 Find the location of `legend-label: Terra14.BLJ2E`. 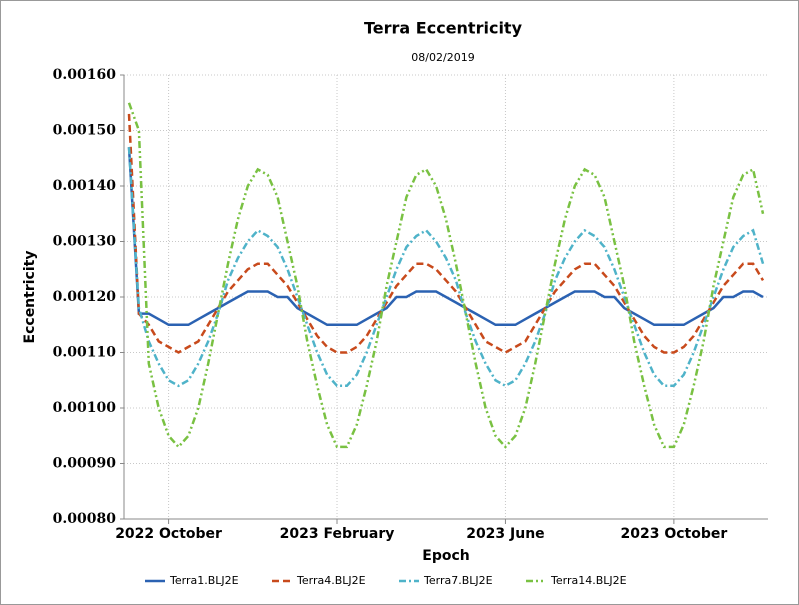

legend-label: Terra14.BLJ2E is located at coordinates (588, 580).